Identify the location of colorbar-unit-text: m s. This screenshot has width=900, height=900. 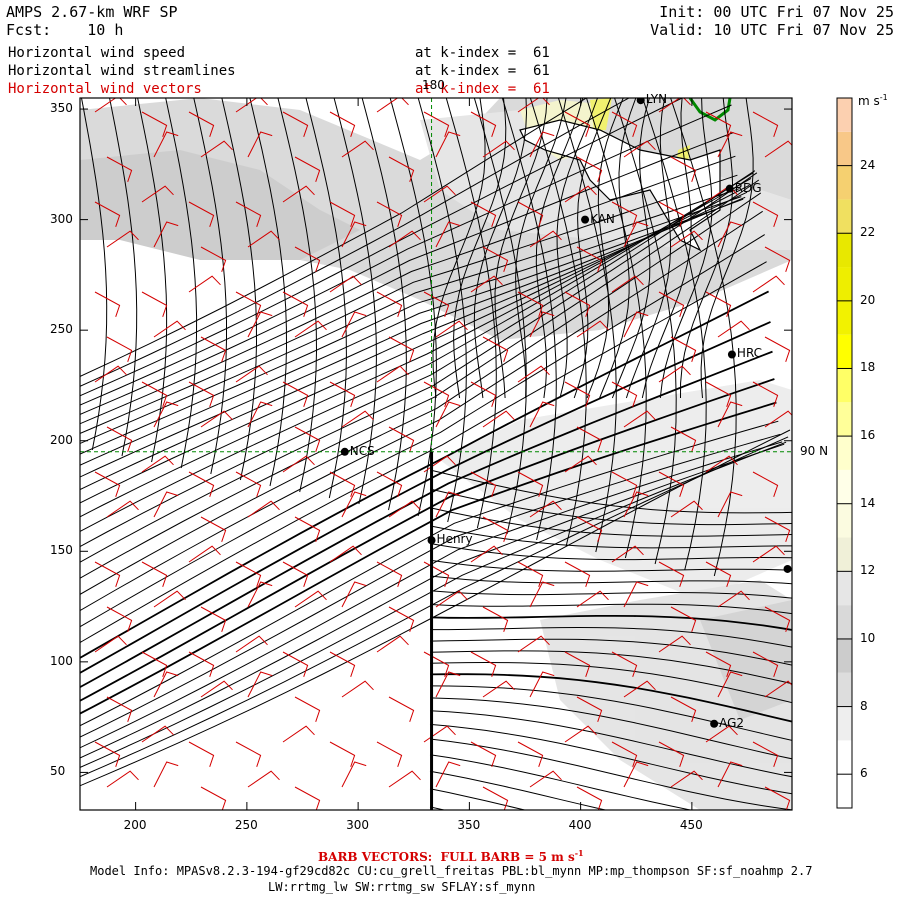
(869, 101).